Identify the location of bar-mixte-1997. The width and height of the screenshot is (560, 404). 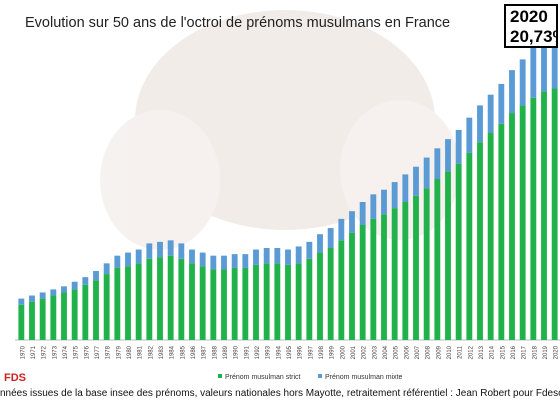
(309, 250).